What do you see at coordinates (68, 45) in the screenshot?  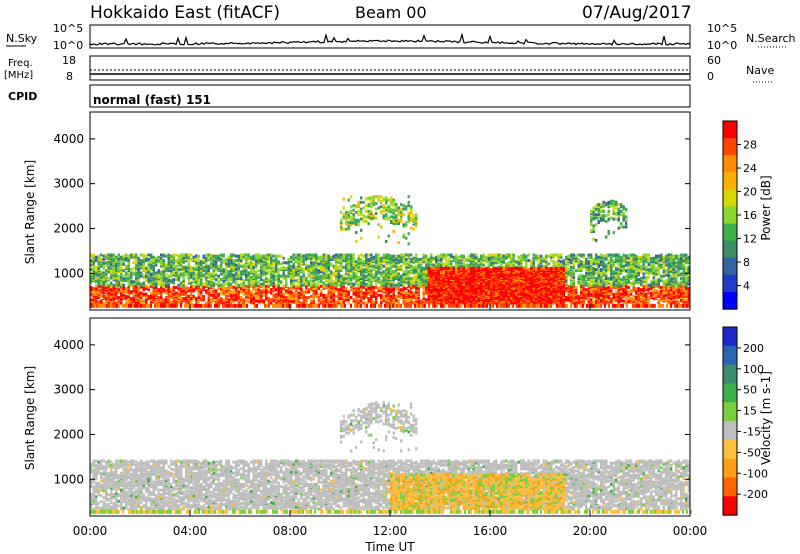 I see `nsky-tick-bottom: 10^0` at bounding box center [68, 45].